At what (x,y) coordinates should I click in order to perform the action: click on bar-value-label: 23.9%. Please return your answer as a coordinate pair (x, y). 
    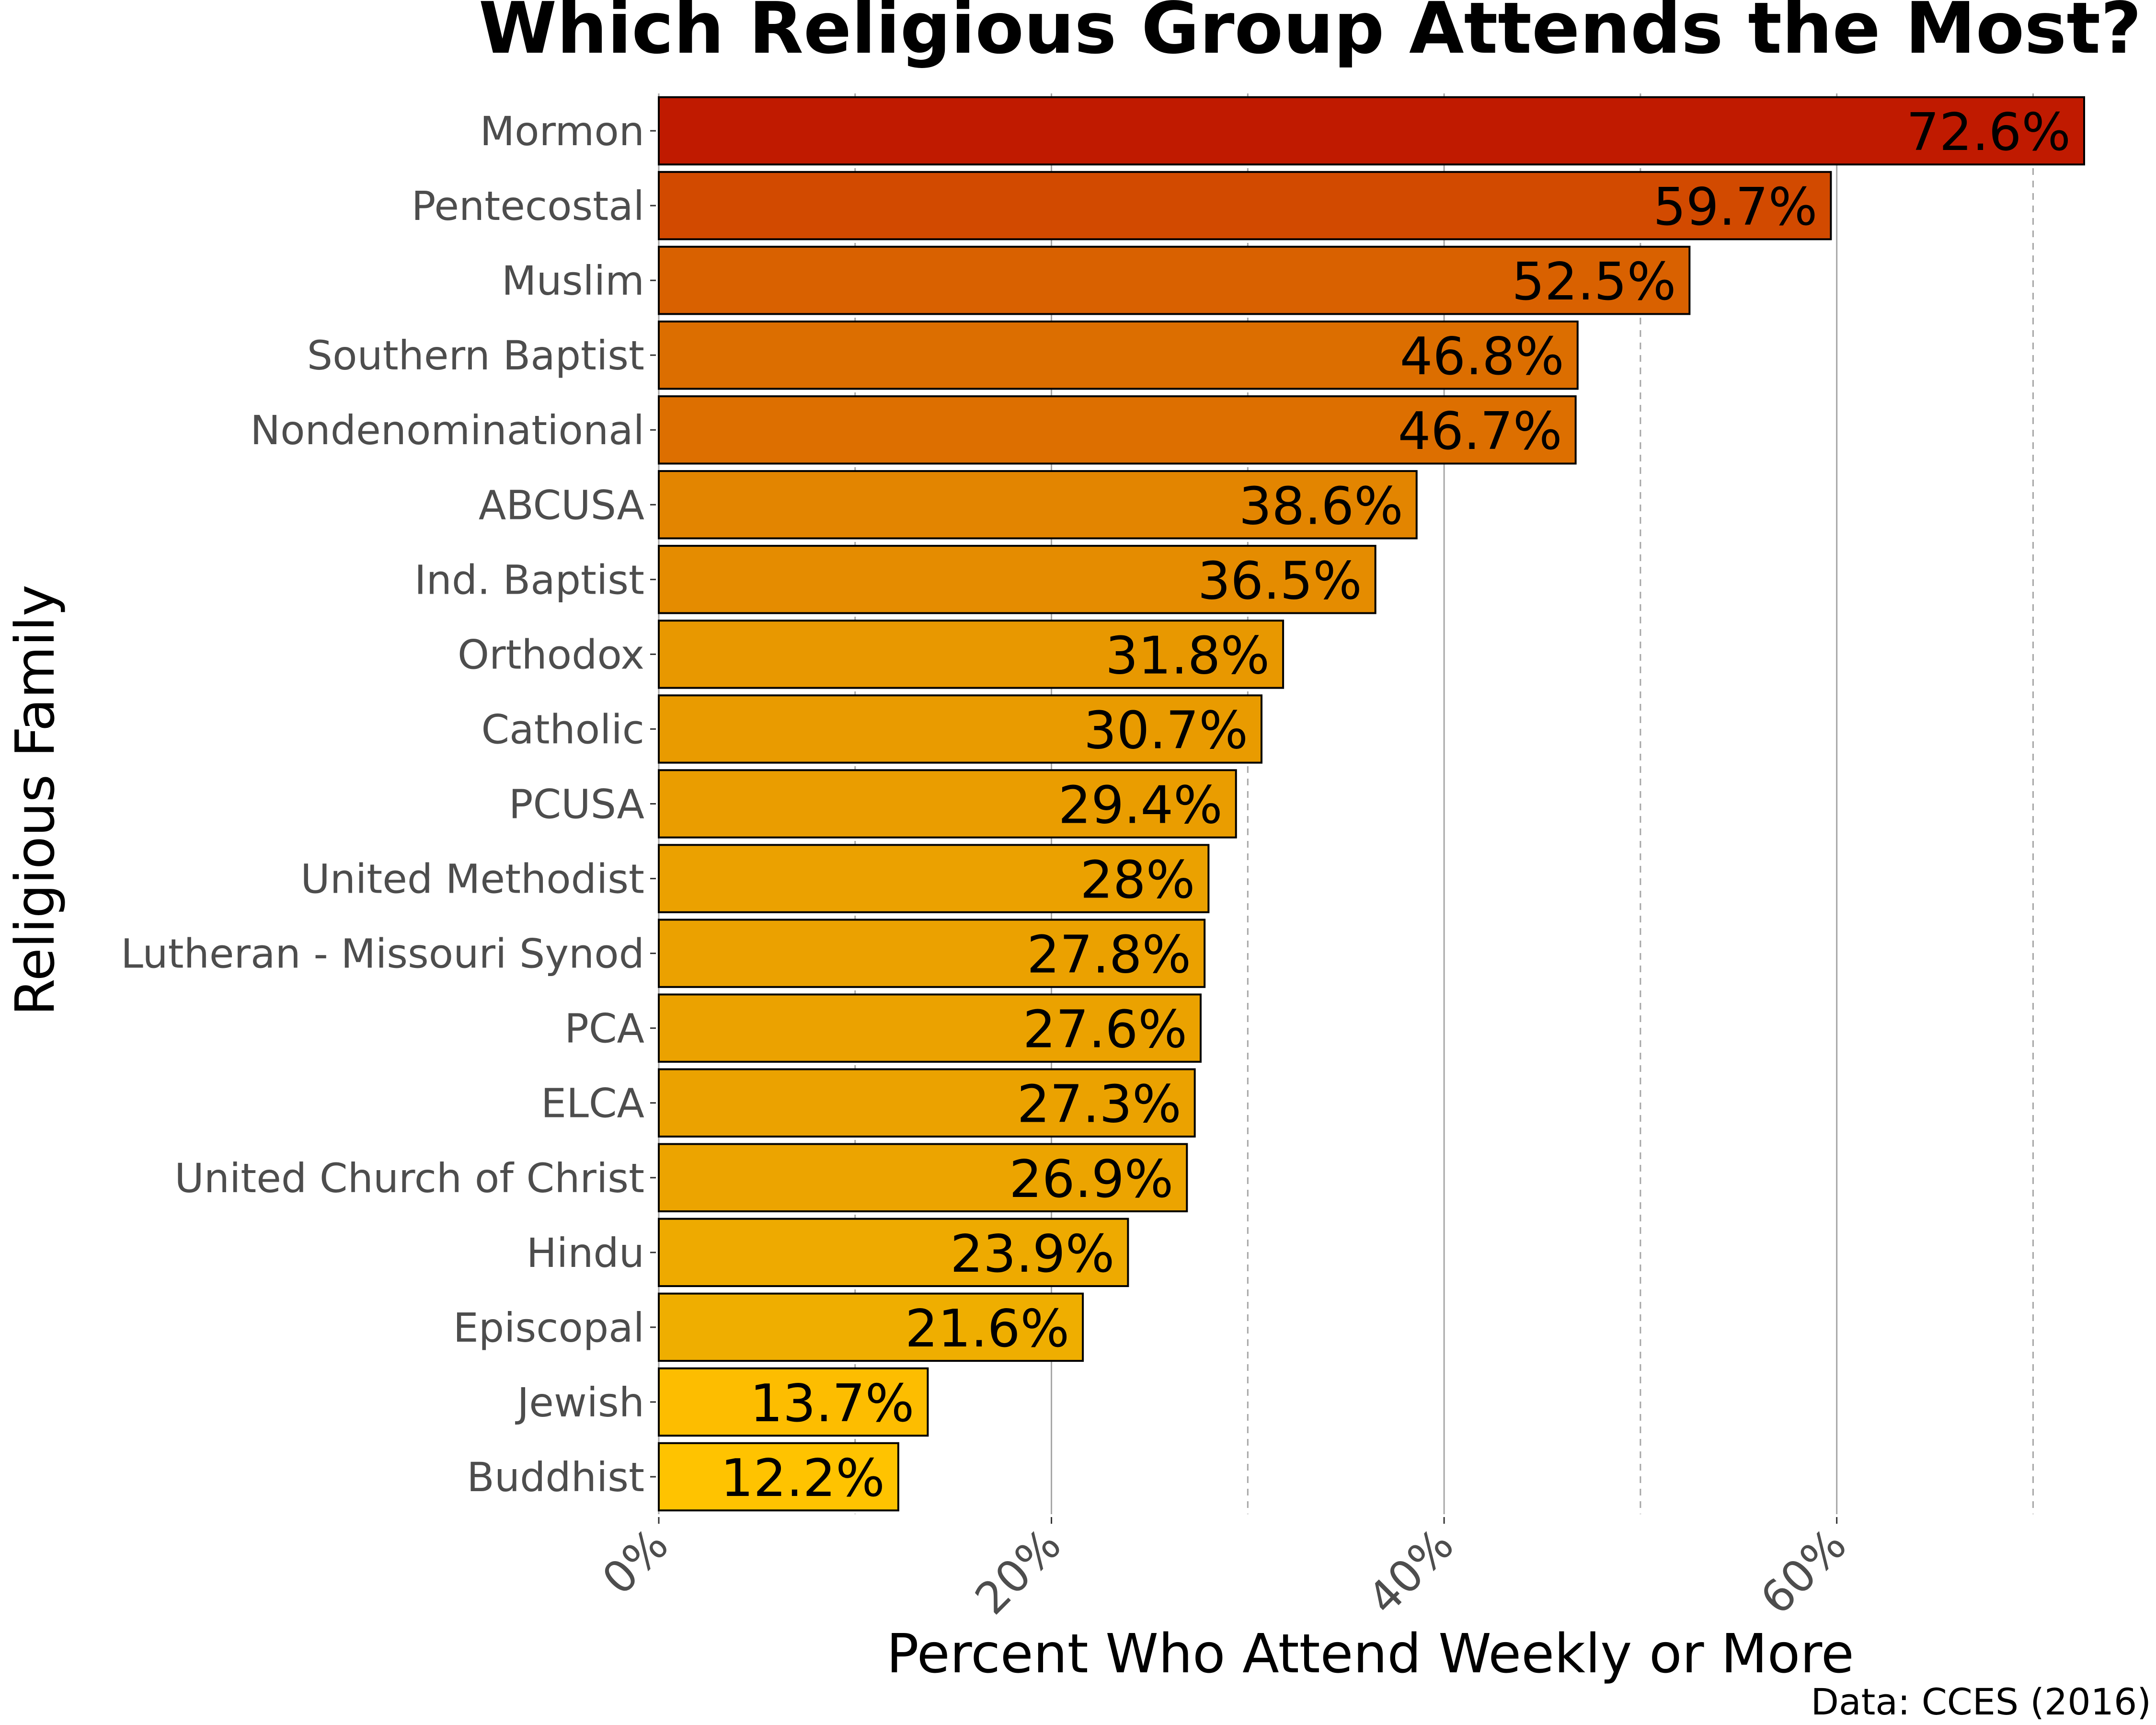
    Looking at the image, I should click on (1032, 1254).